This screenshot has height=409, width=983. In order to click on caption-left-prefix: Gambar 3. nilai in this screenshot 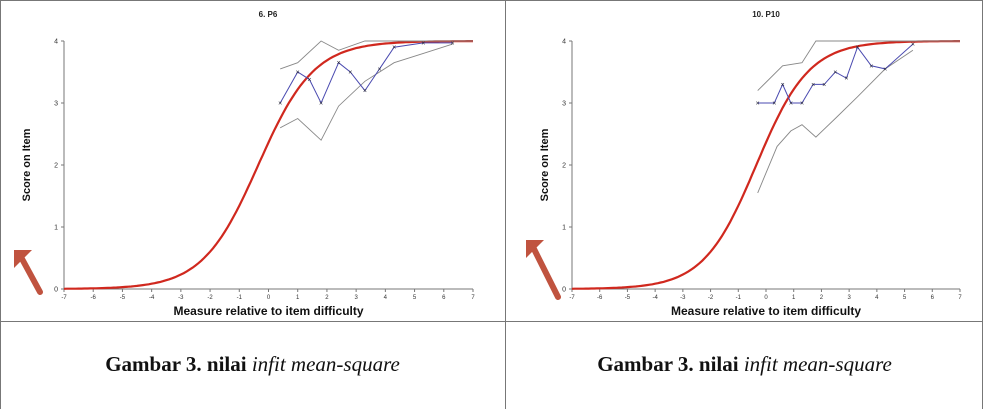, I will do `click(178, 364)`.